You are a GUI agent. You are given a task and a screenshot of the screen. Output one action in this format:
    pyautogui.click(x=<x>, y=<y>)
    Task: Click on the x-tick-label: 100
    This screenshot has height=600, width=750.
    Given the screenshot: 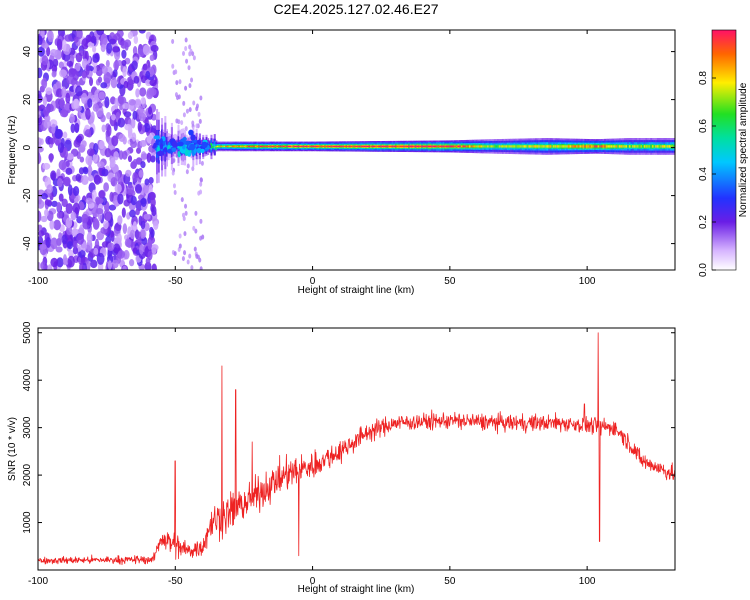 What is the action you would take?
    pyautogui.click(x=587, y=281)
    